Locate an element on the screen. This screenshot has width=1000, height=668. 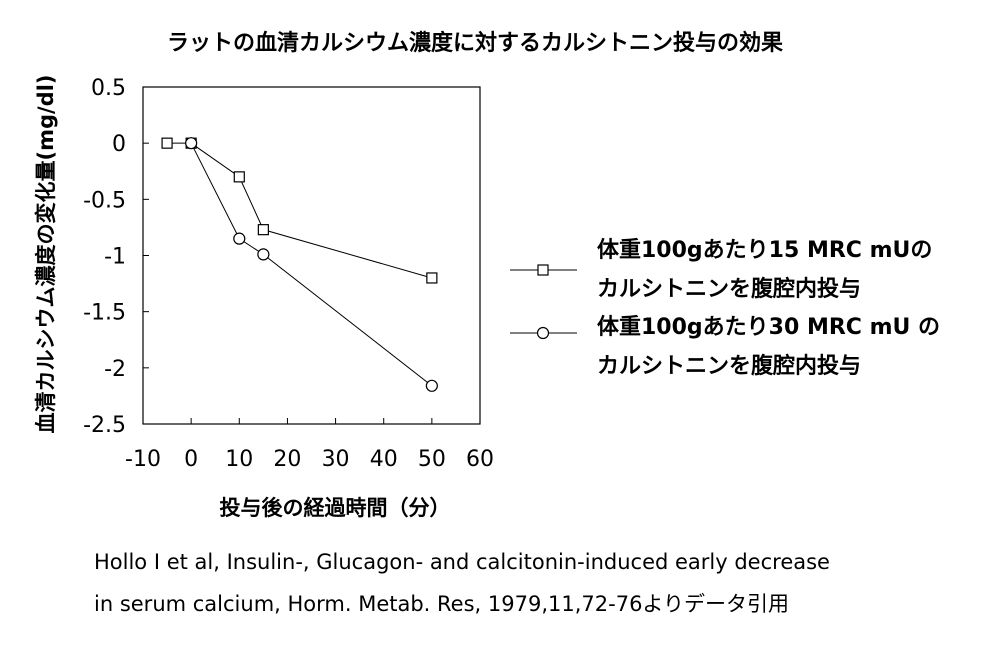
x-tick-label: 50 is located at coordinates (432, 459).